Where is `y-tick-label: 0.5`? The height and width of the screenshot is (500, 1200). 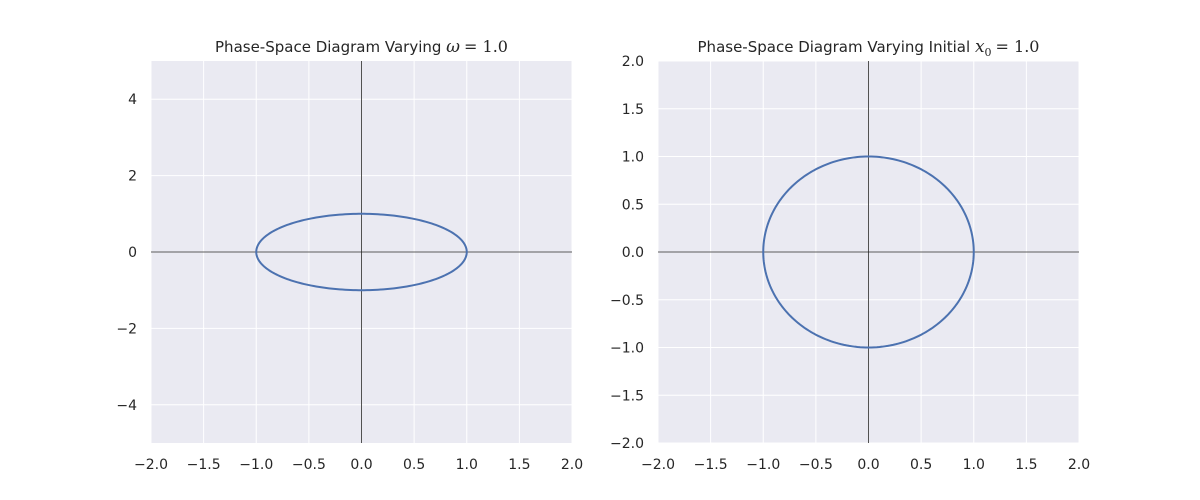
y-tick-label: 0.5 is located at coordinates (633, 205).